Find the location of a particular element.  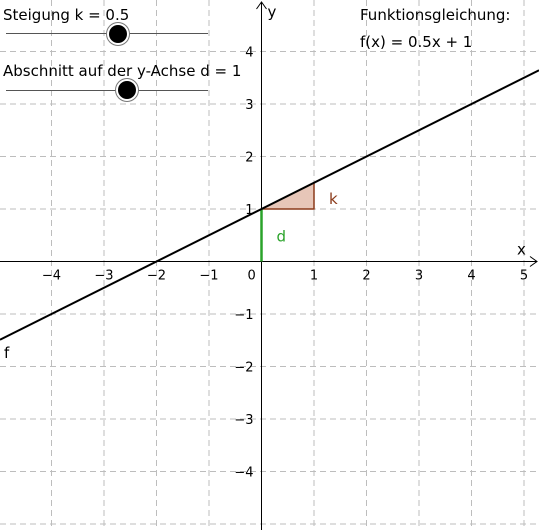

intercept-slider-label: Abschnitt auf der y-Achse d = 1 is located at coordinates (122, 71).